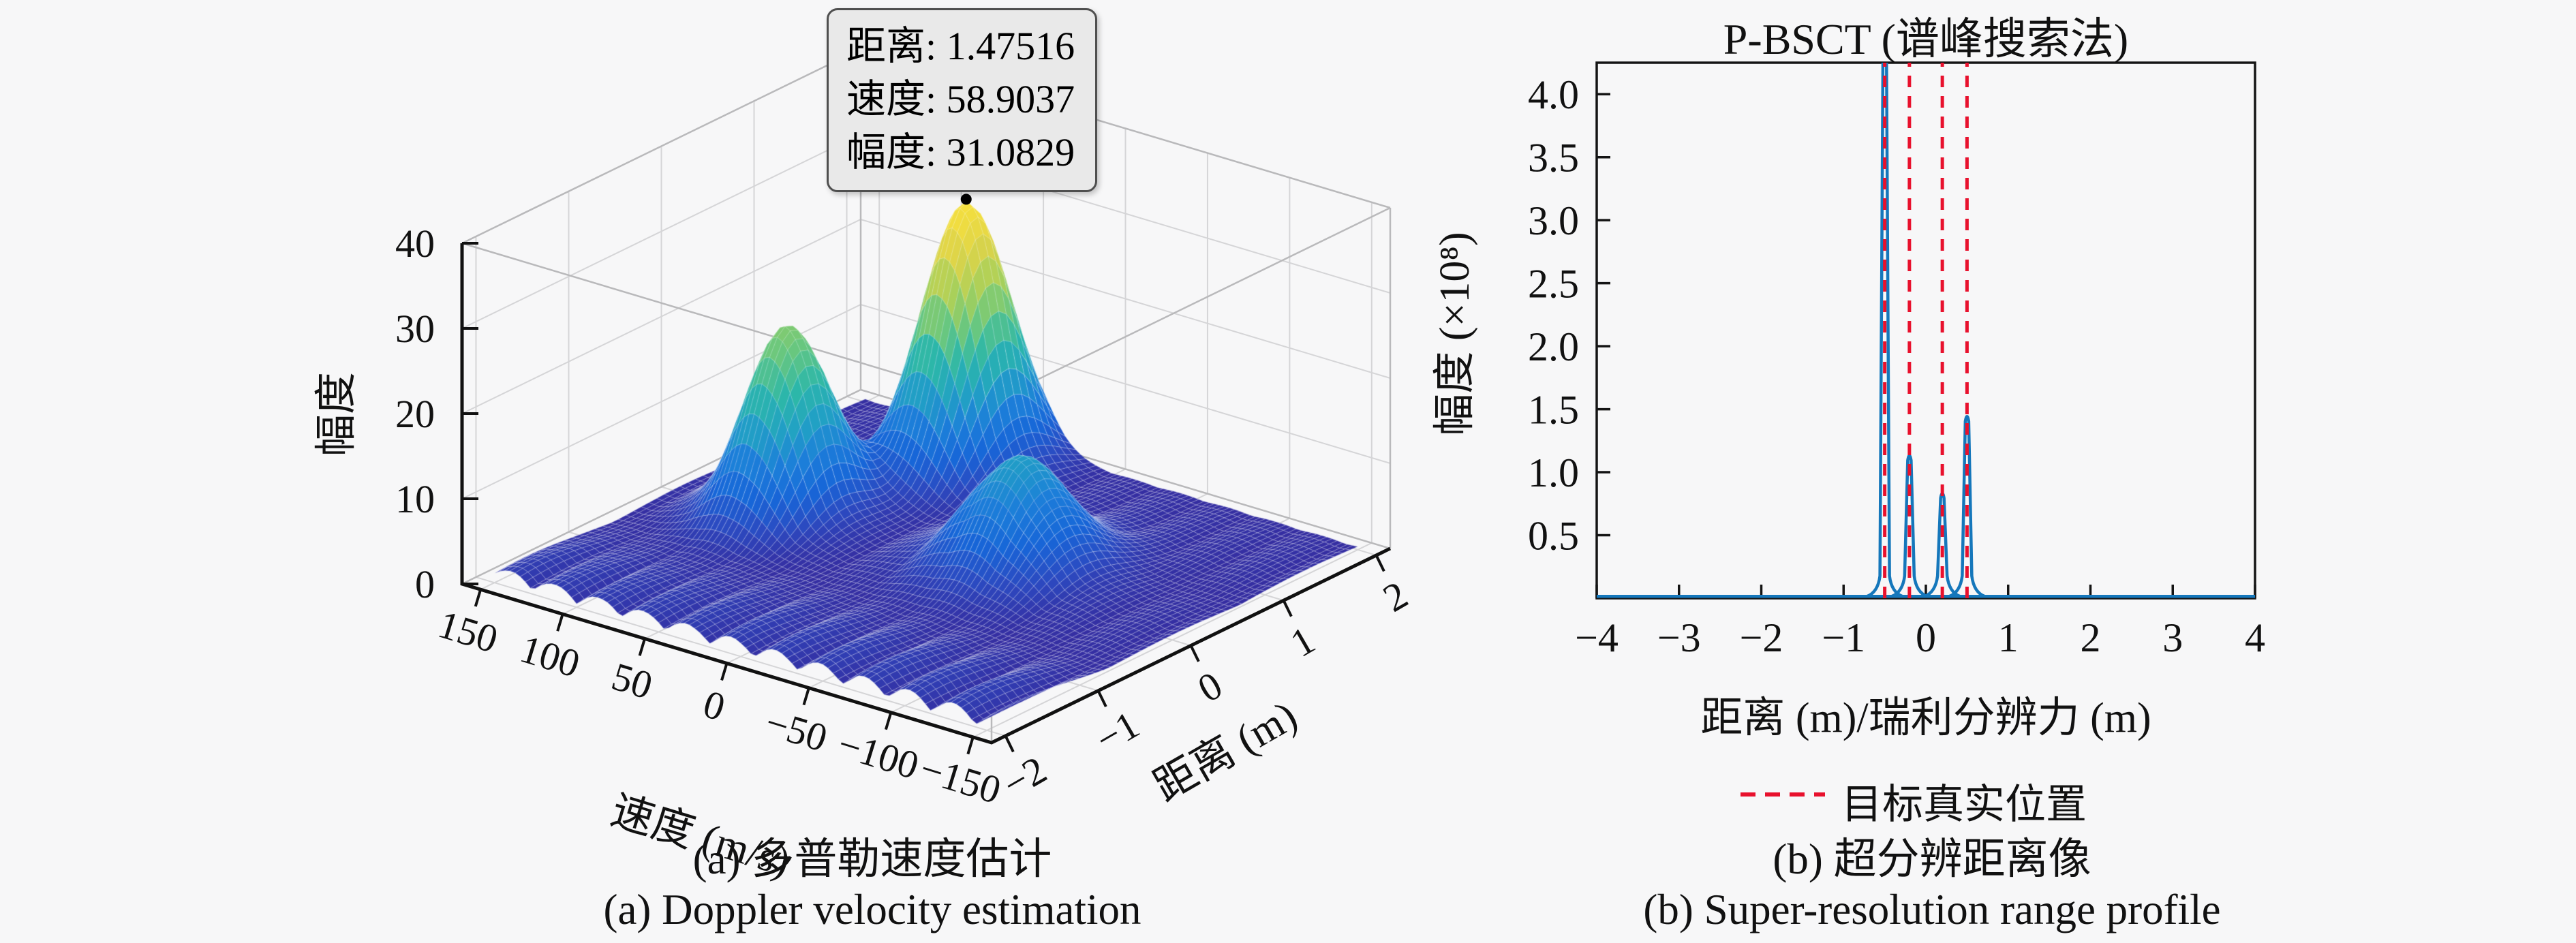 This screenshot has width=2576, height=943. I want to click on surface-z-tick-label: 20, so click(415, 414).